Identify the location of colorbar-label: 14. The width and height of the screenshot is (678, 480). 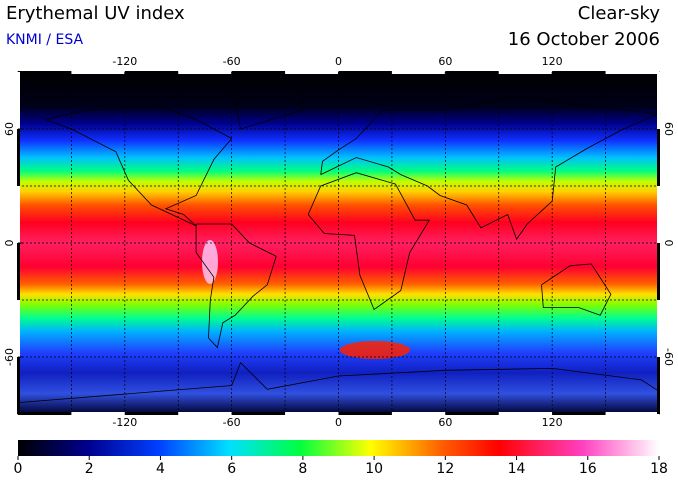
(517, 469).